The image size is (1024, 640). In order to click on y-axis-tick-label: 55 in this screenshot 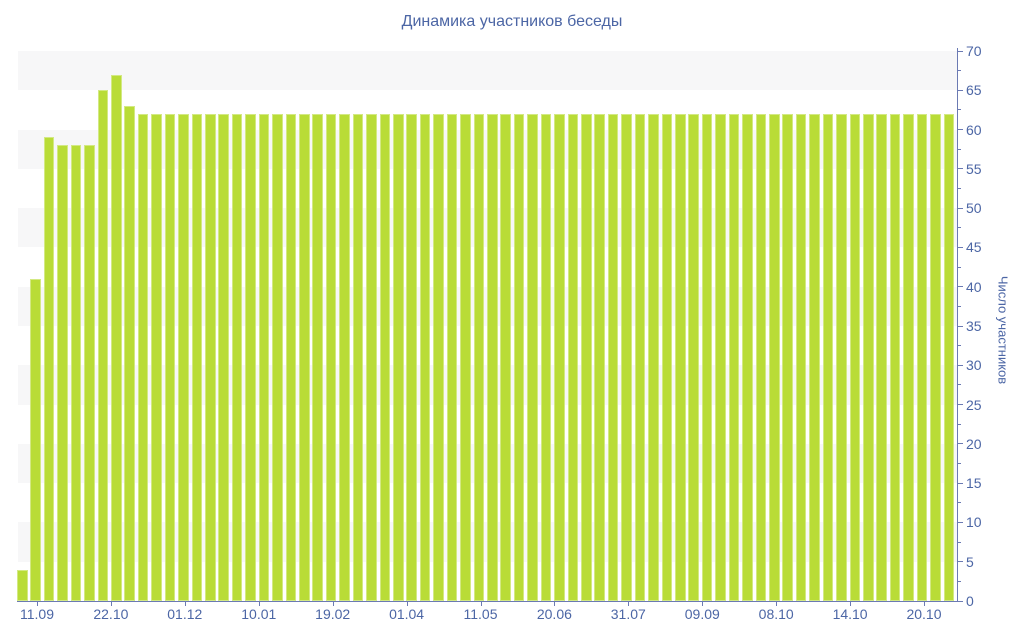, I will do `click(974, 168)`.